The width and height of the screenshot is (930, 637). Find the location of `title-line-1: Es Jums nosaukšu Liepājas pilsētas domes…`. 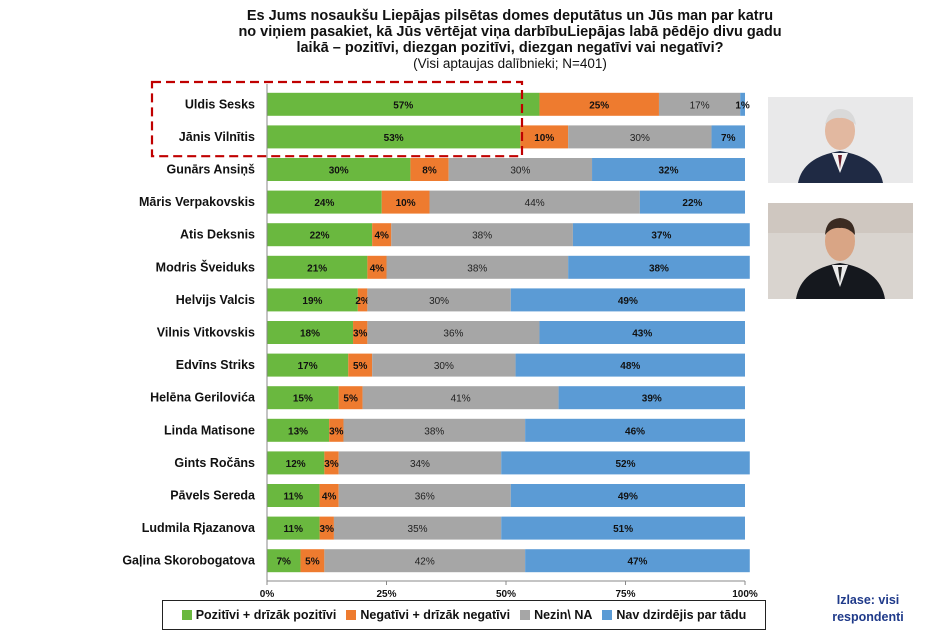

title-line-1: Es Jums nosaukšu Liepājas pilsētas domes… is located at coordinates (510, 16).